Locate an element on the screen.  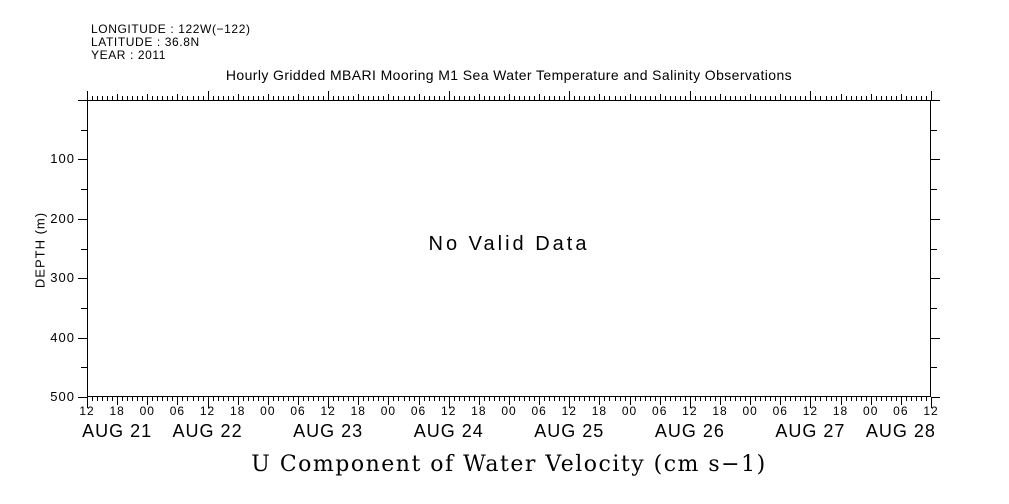
x-date-label: AUG 26 is located at coordinates (689, 431).